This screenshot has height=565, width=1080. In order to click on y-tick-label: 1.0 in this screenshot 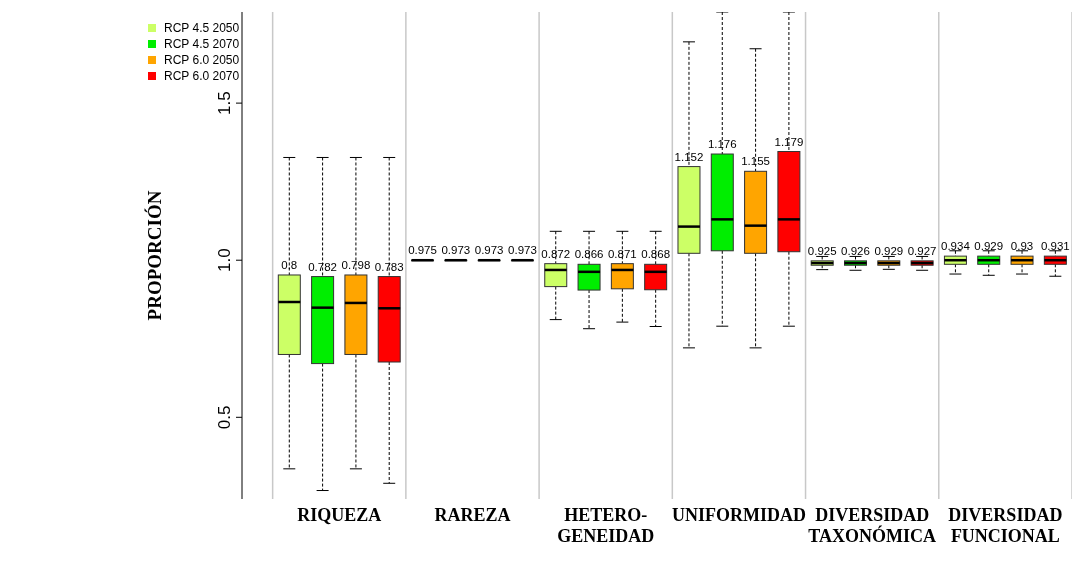, I will do `click(224, 260)`.